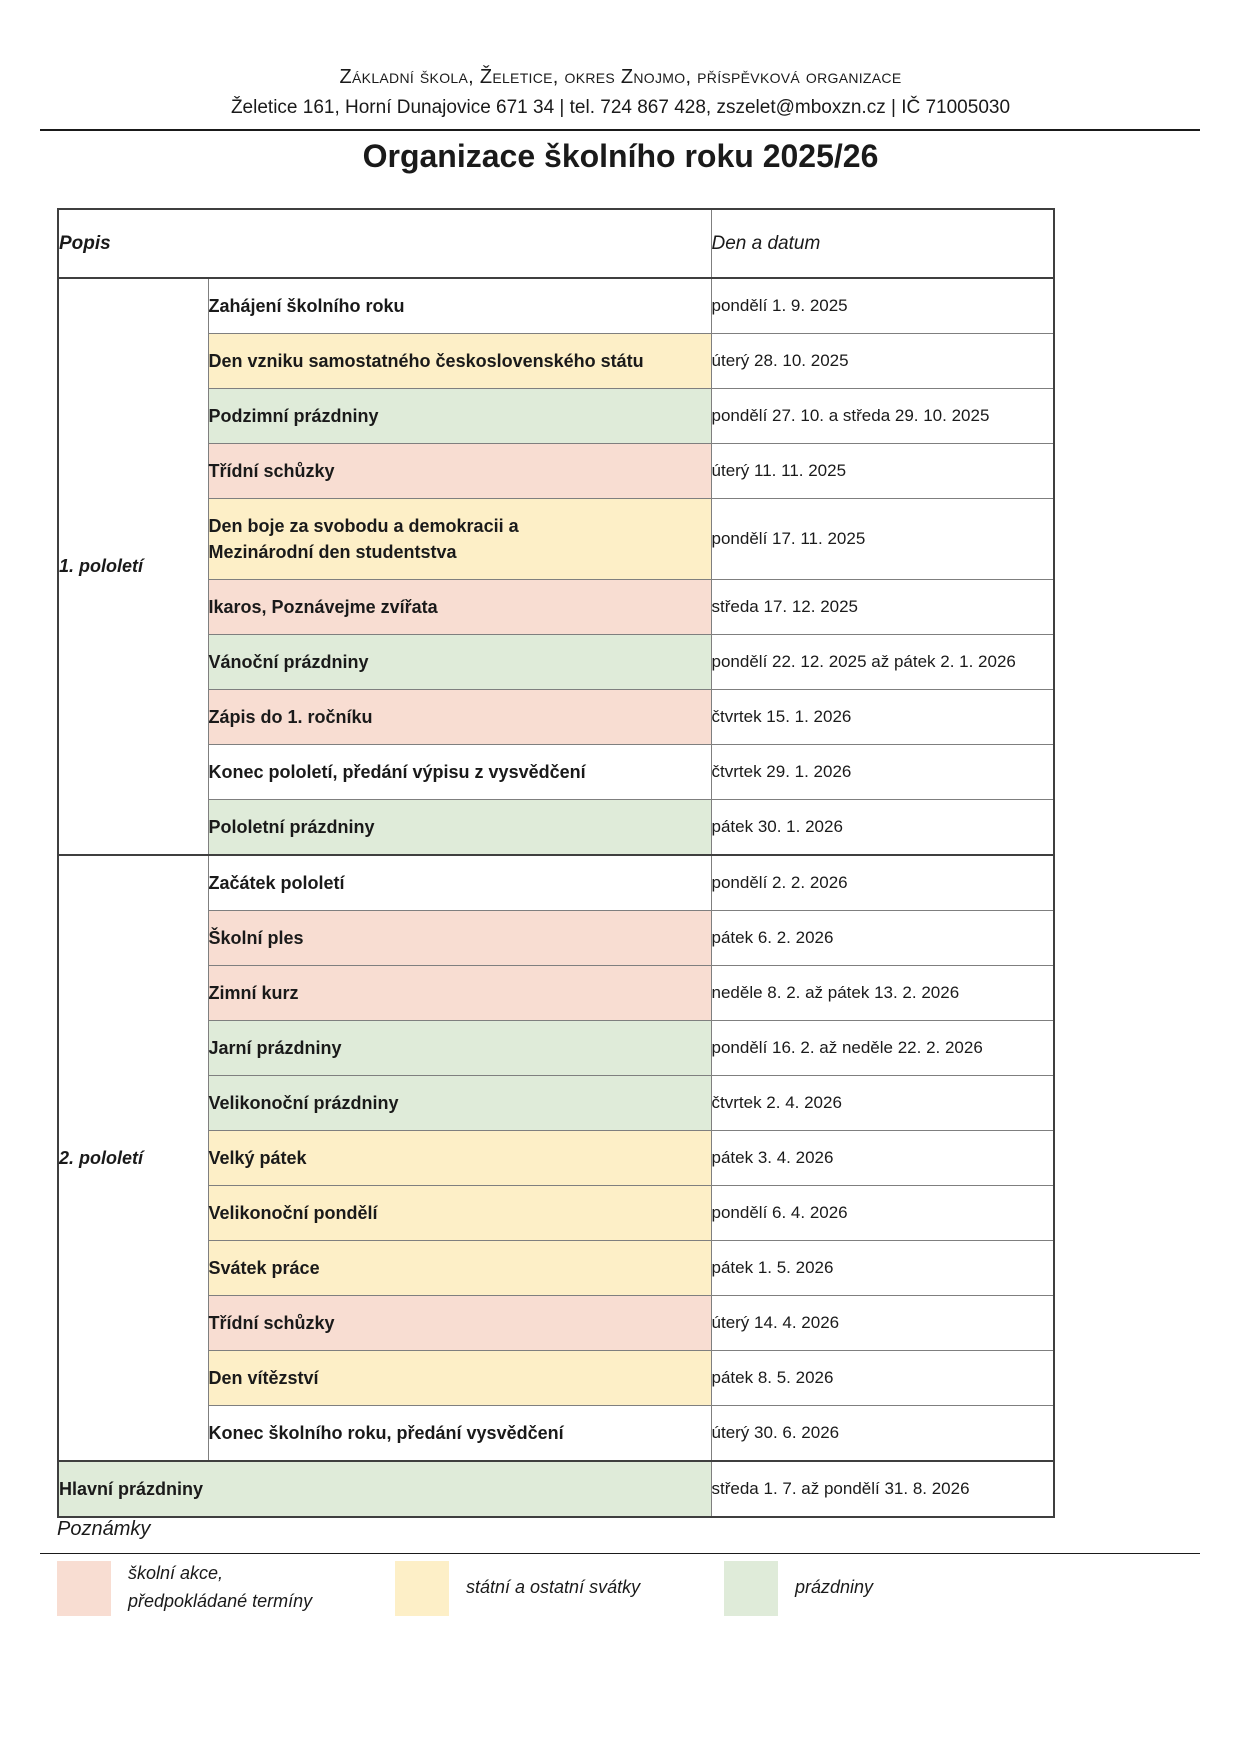  What do you see at coordinates (834, 1587) in the screenshot?
I see `legend-label: prázdniny` at bounding box center [834, 1587].